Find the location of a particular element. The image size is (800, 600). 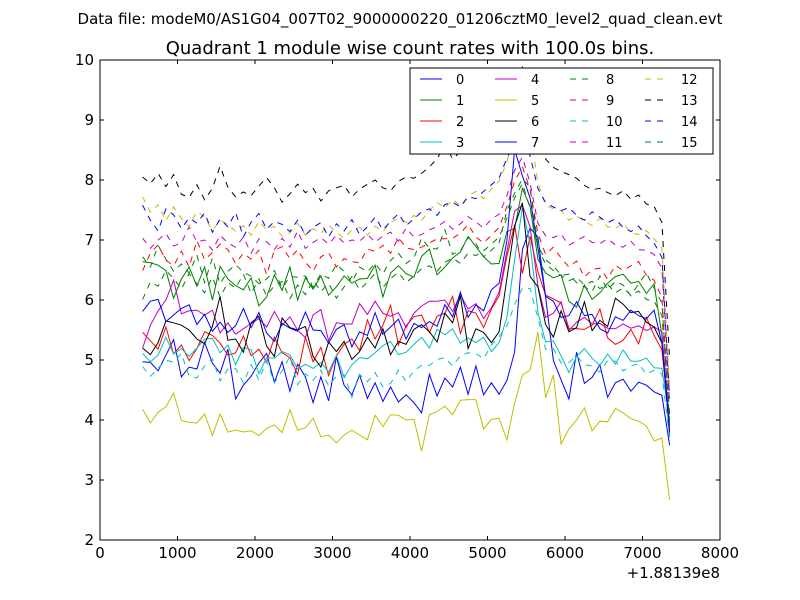

legend-label-5: 5 is located at coordinates (535, 101).